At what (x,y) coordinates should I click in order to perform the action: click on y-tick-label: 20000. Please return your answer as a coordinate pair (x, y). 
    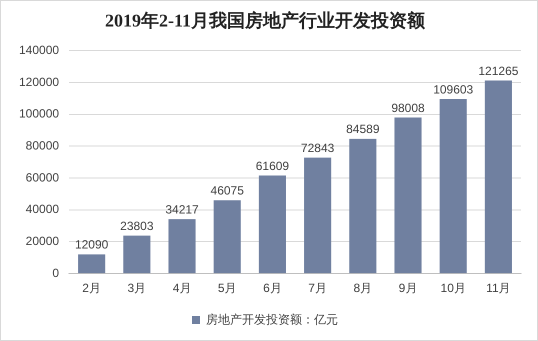
    Looking at the image, I should click on (43, 241).